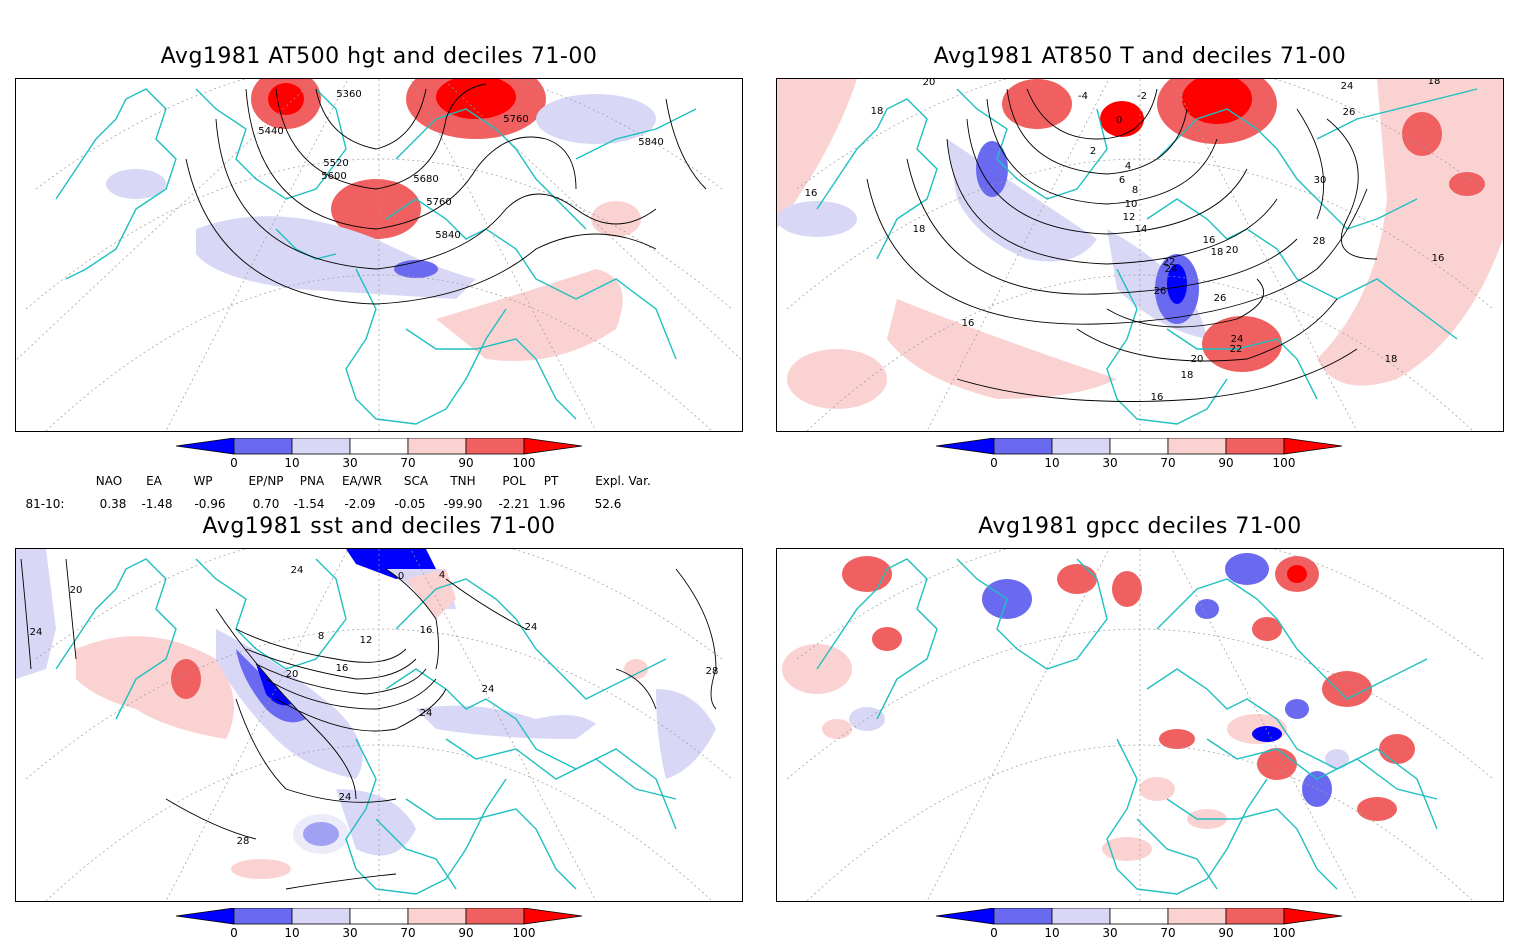 The width and height of the screenshot is (1520, 944). What do you see at coordinates (348, 94) in the screenshot?
I see `contour-label: 5360` at bounding box center [348, 94].